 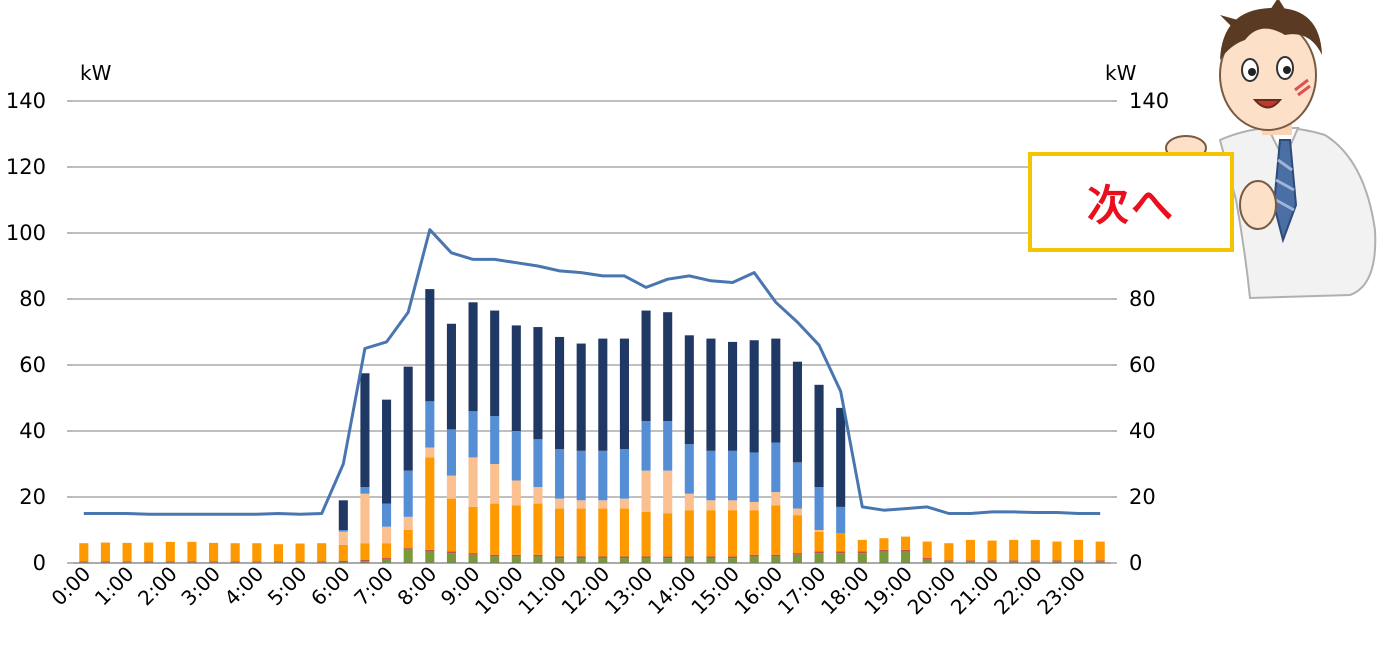 I want to click on y-tick-label-left: 20, so click(x=32, y=497).